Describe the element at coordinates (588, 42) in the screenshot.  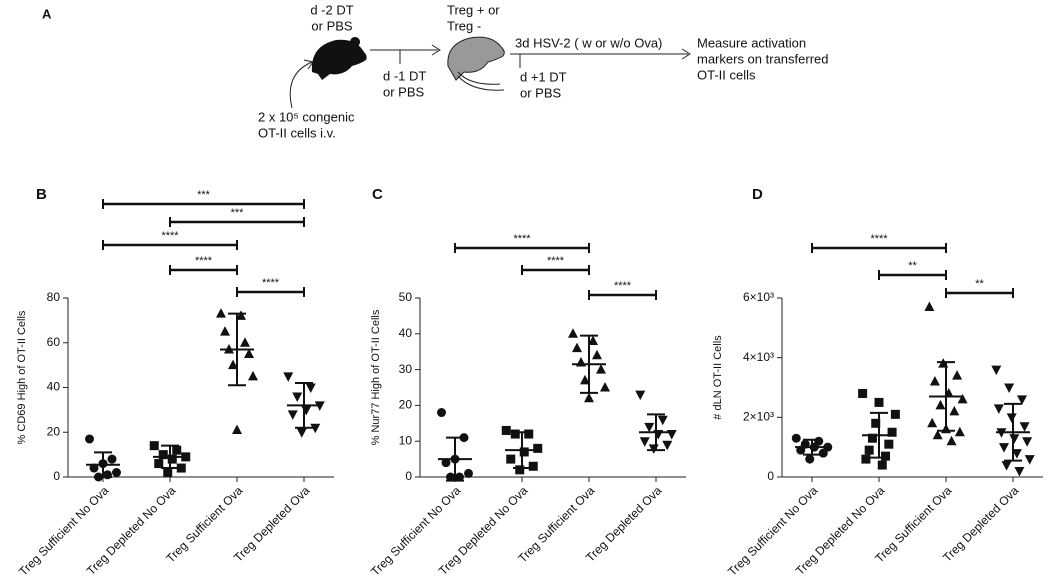
I see `label: 3d HSV-2 ( w or w/o Ova)` at that location.